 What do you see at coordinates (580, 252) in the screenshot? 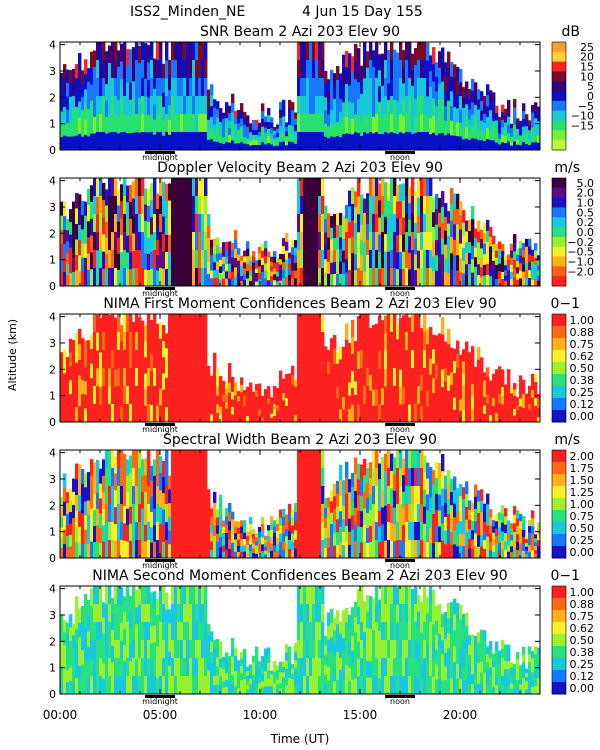
I see `colorbar-label: −0.5` at bounding box center [580, 252].